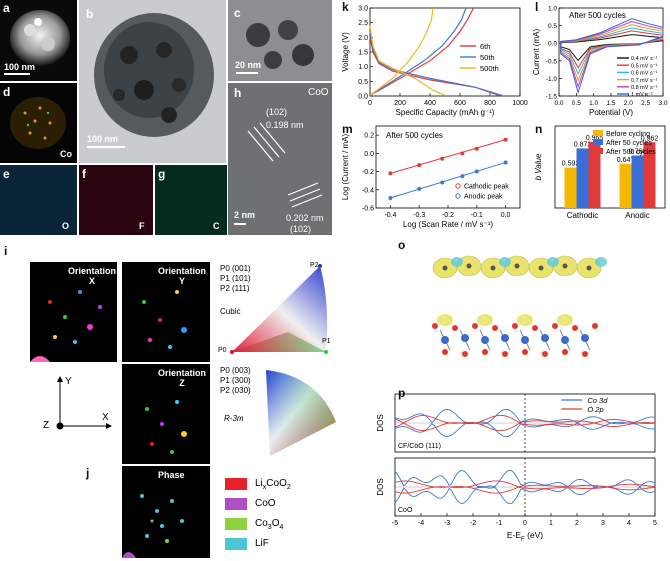 The image size is (670, 561). I want to click on hex-label: R-3m, so click(234, 418).